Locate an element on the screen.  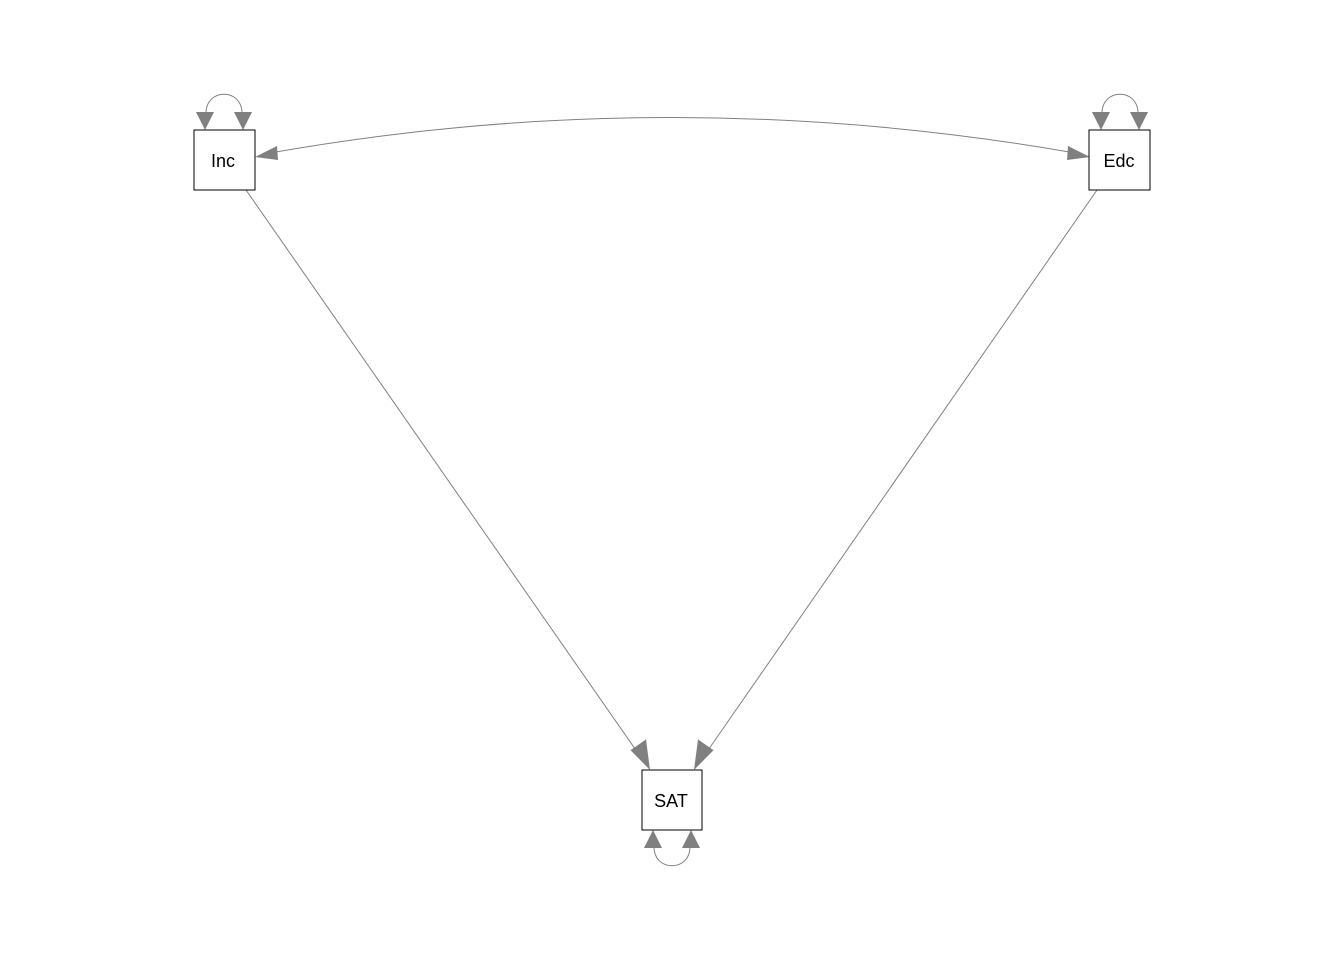
variance-loop-sat is located at coordinates (672, 848).